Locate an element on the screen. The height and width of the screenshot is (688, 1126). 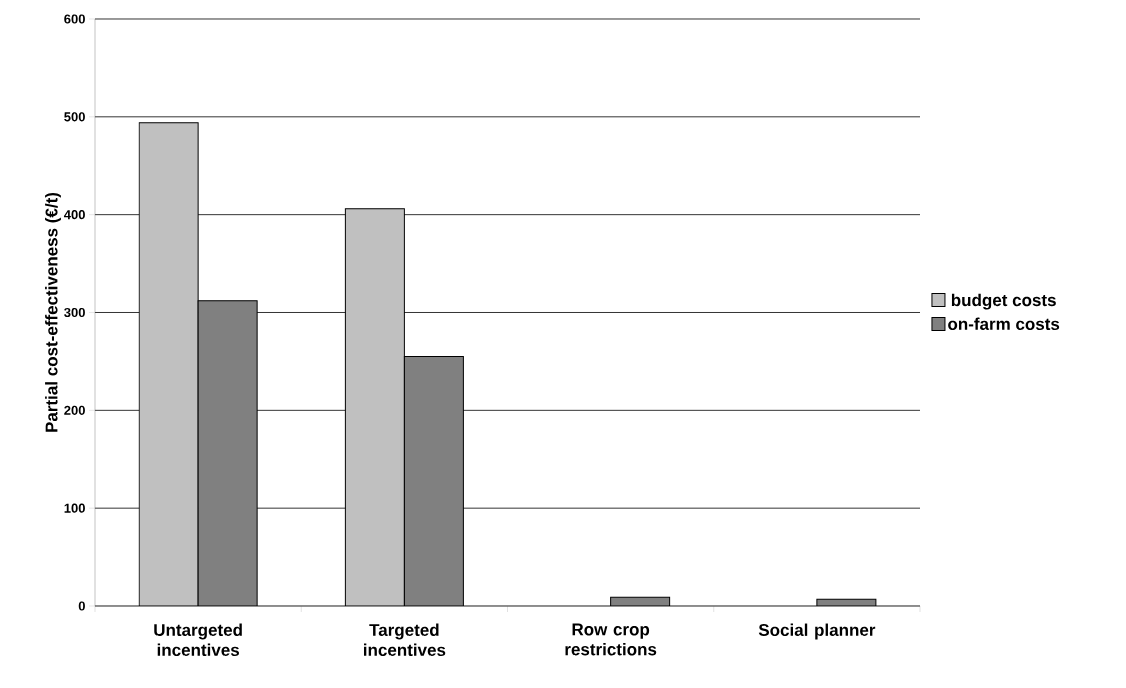
y-tick-label: 0 is located at coordinates (81, 606).